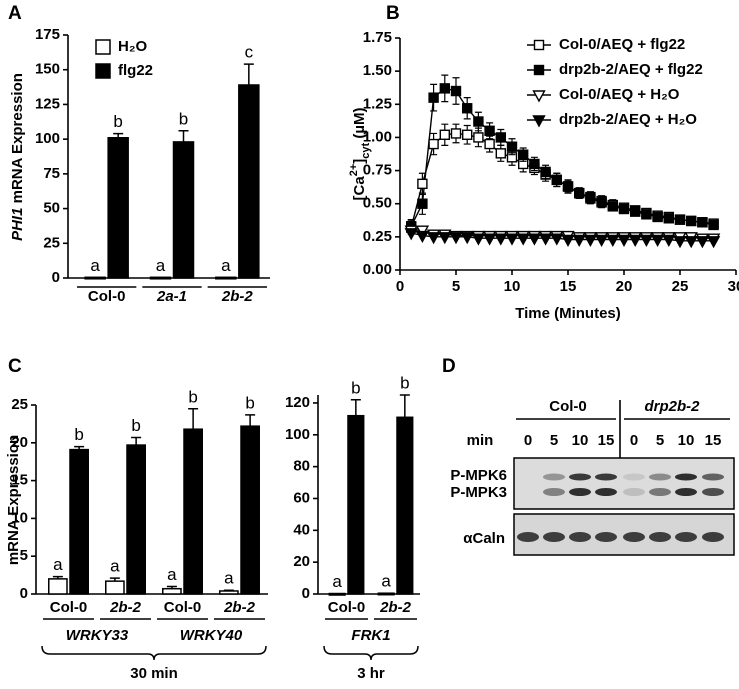 The height and width of the screenshot is (689, 739). I want to click on y-axis-title: PHI1 mRNA Expression, so click(17, 157).